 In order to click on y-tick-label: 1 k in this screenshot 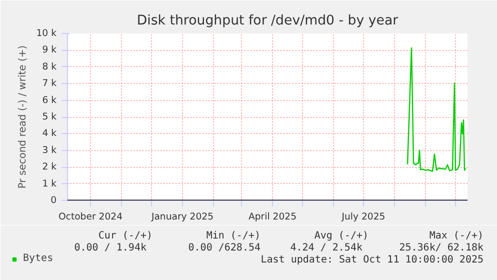, I will do `click(50, 184)`.